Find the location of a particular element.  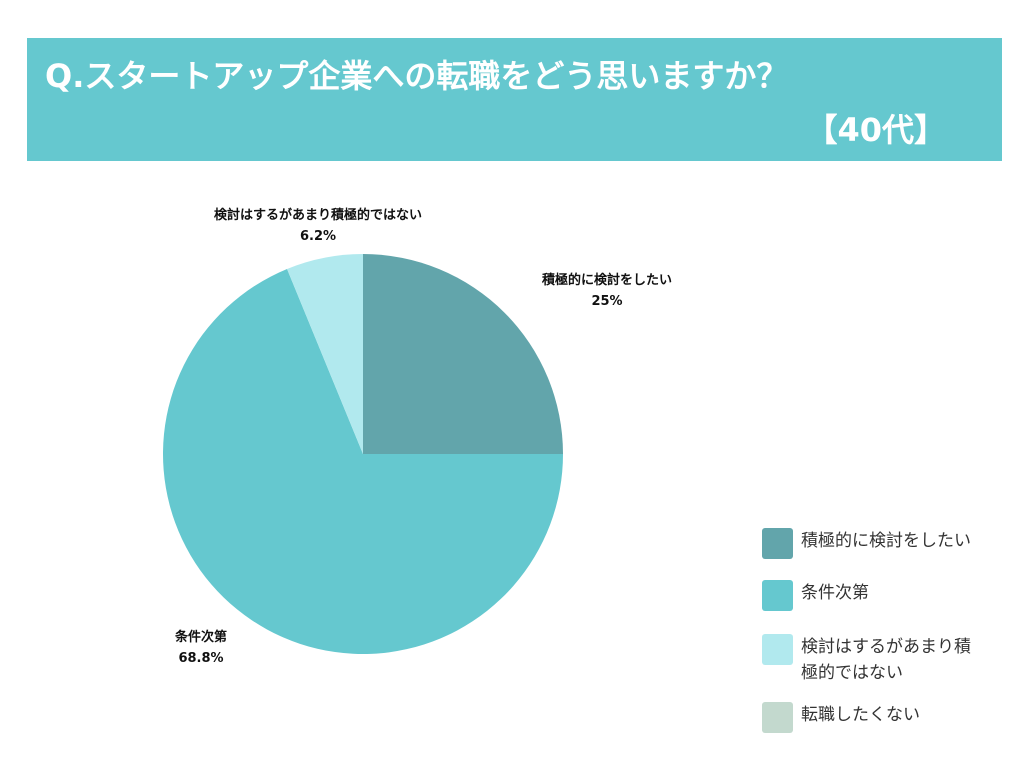

legend-item: 条件次第 is located at coordinates (881, 595).